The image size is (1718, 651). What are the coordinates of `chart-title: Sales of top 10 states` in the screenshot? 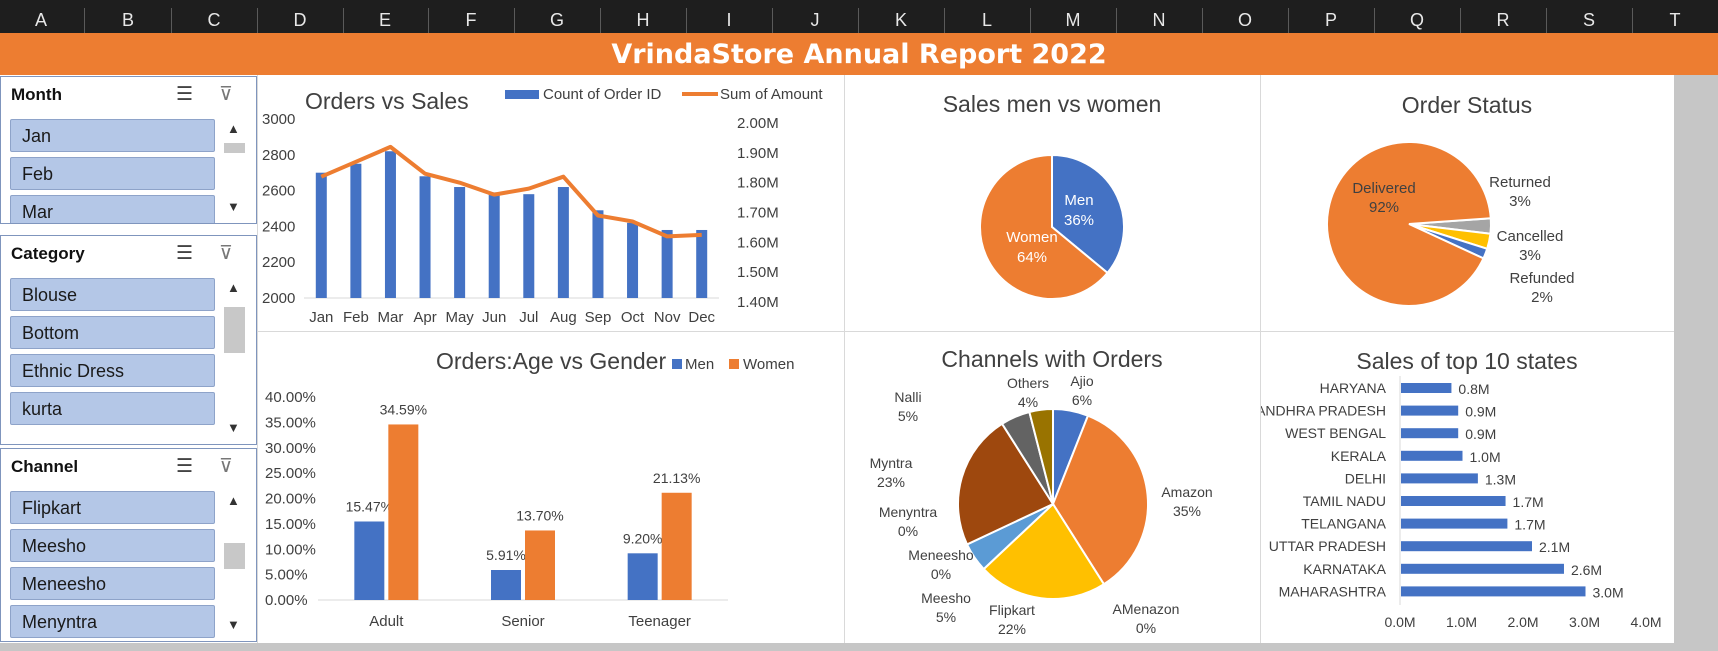 It's located at (1466, 361).